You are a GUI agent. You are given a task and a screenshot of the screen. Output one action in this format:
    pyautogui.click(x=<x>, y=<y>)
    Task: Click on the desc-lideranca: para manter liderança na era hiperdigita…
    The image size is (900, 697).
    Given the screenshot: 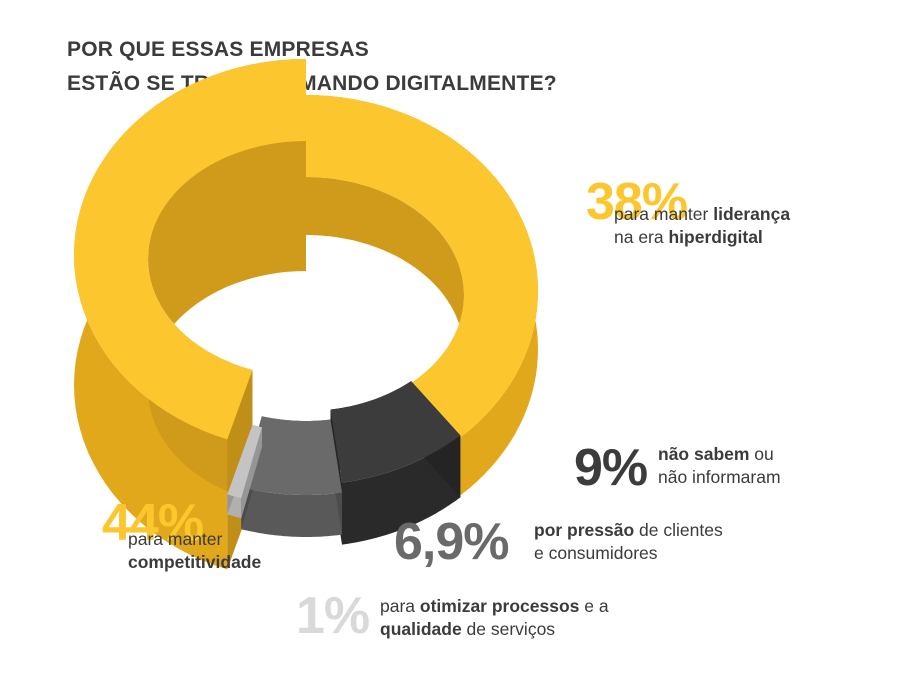 What is the action you would take?
    pyautogui.click(x=702, y=226)
    